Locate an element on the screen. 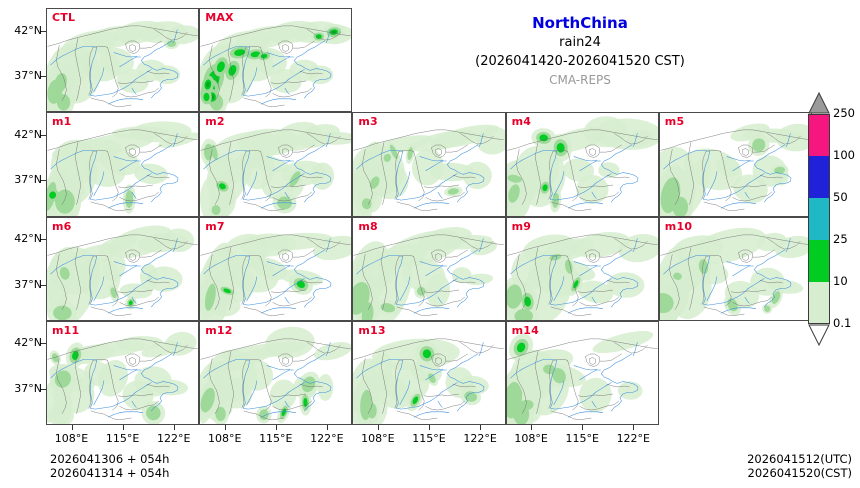 Image resolution: width=860 pixels, height=488 pixels. map-panel-m3: m3 is located at coordinates (429, 164).